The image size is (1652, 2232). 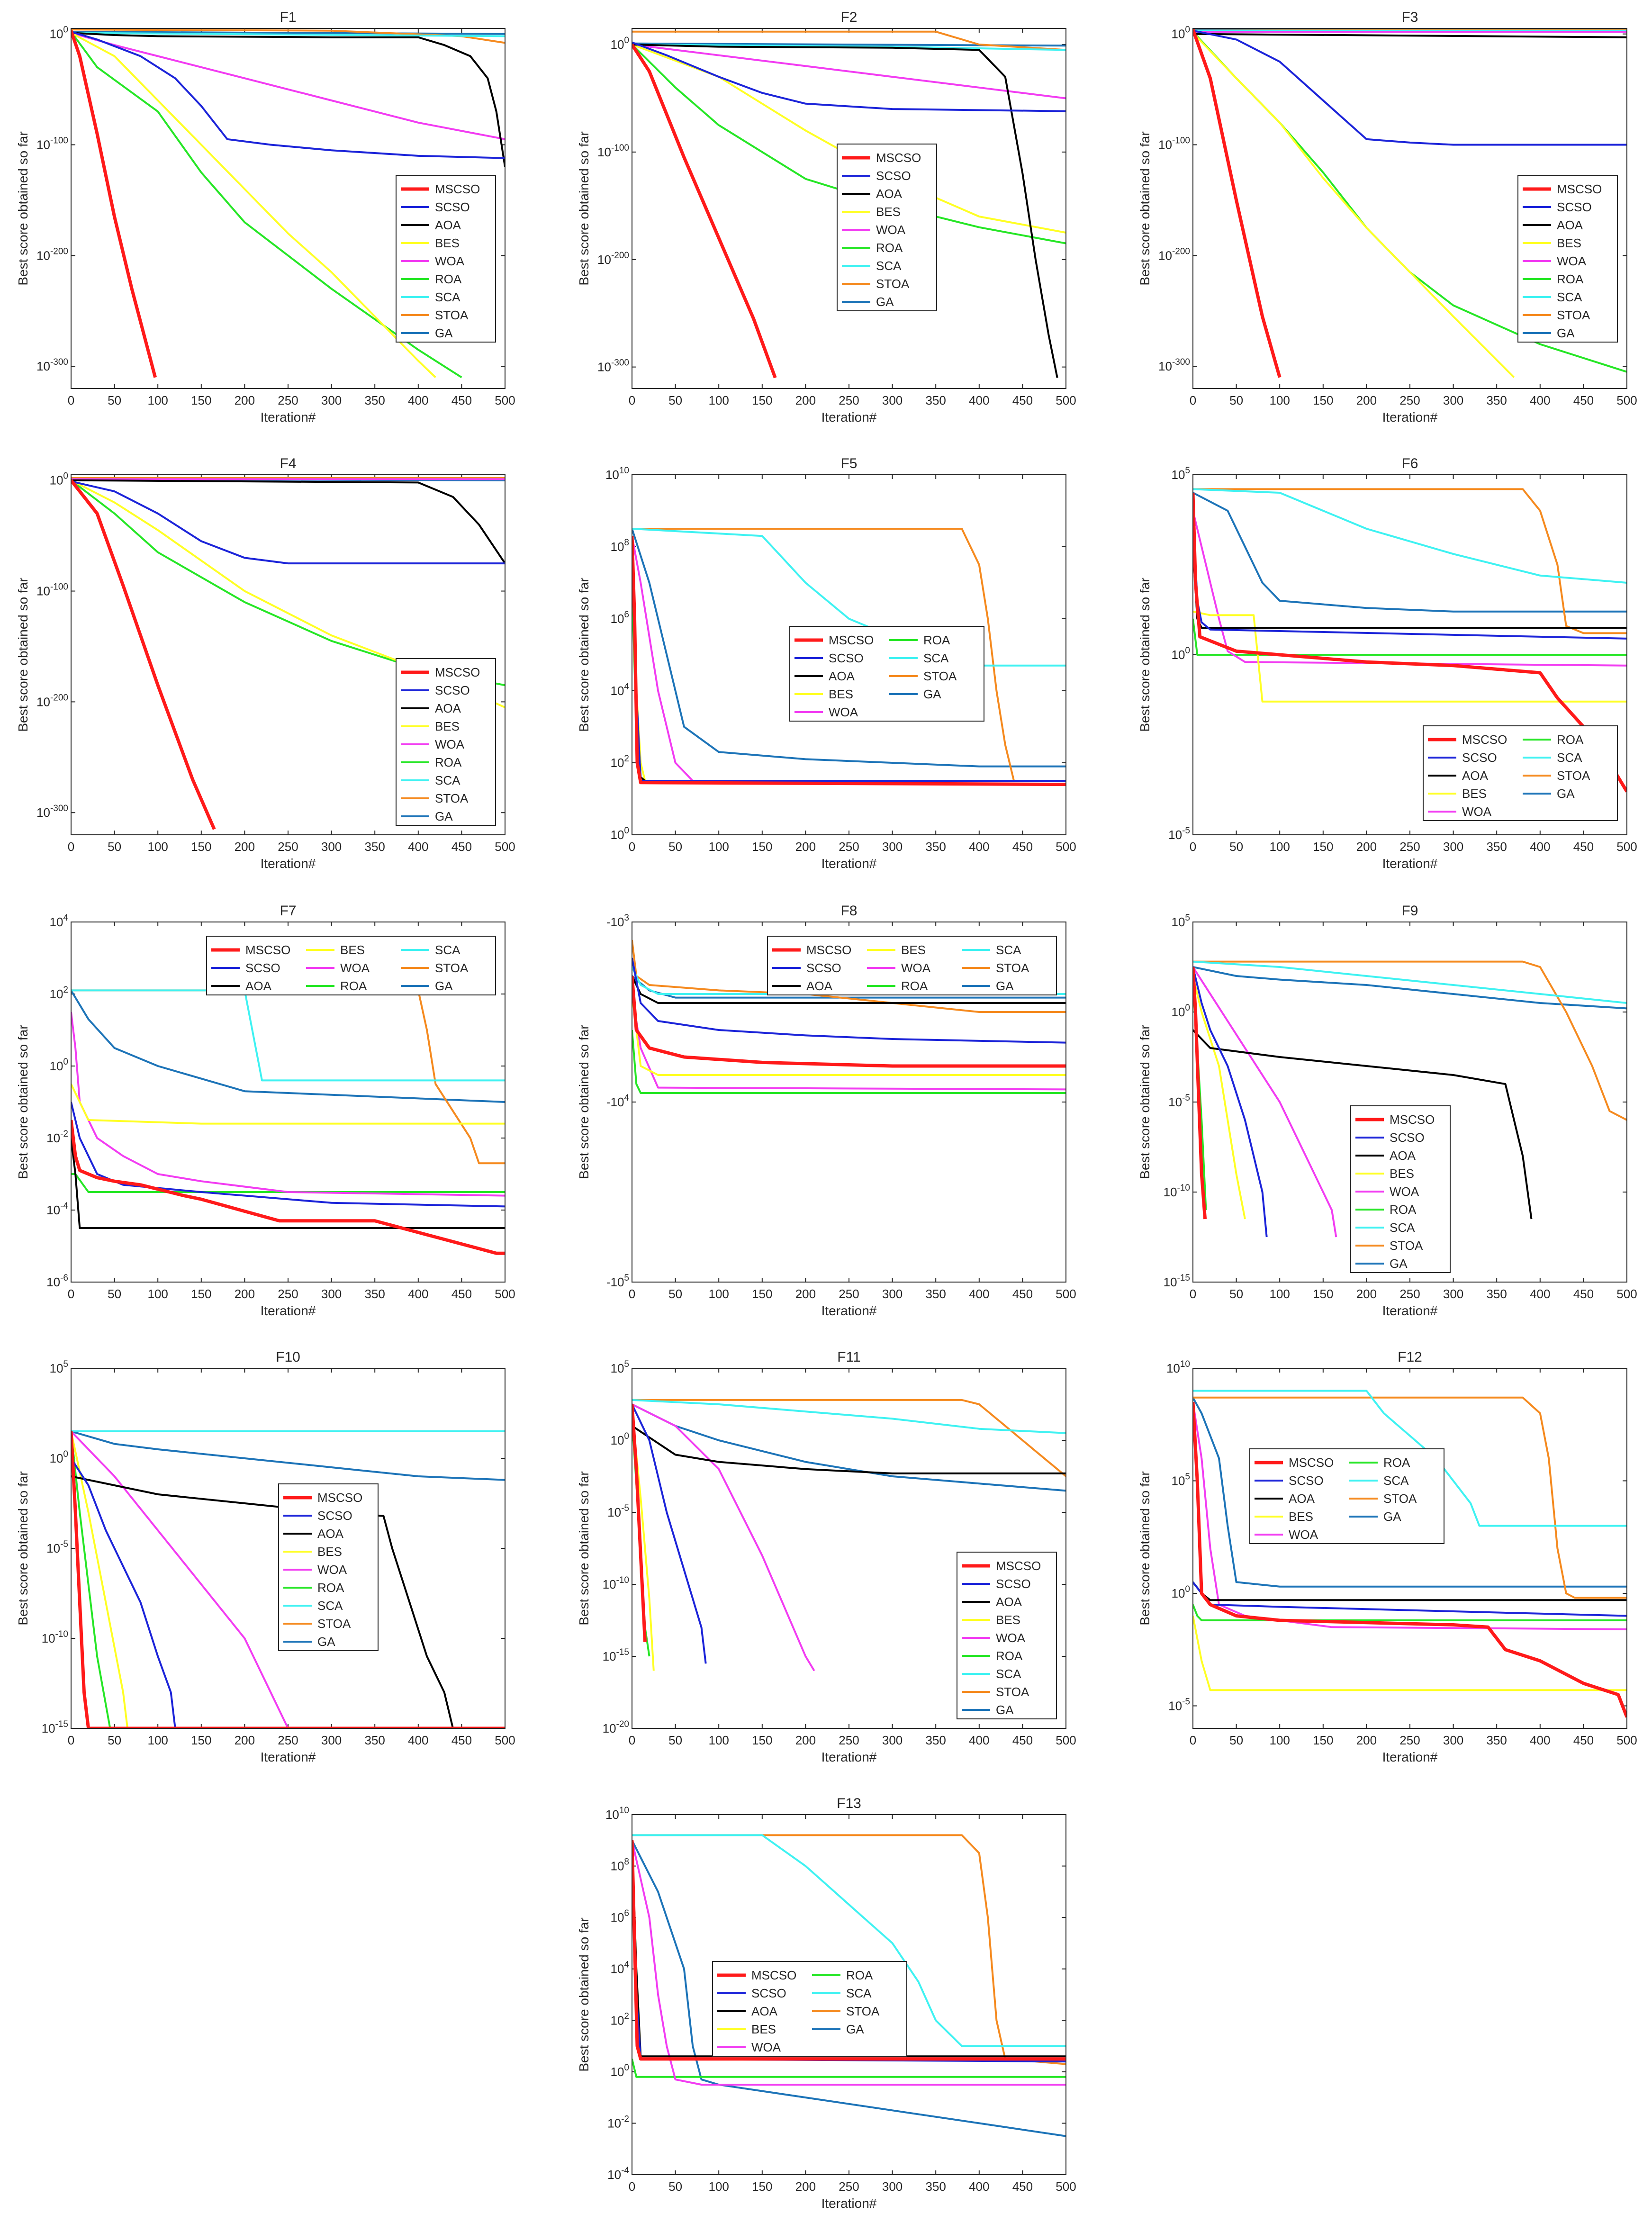 What do you see at coordinates (339, 1498) in the screenshot?
I see `legend-label-mscso: MSCSO` at bounding box center [339, 1498].